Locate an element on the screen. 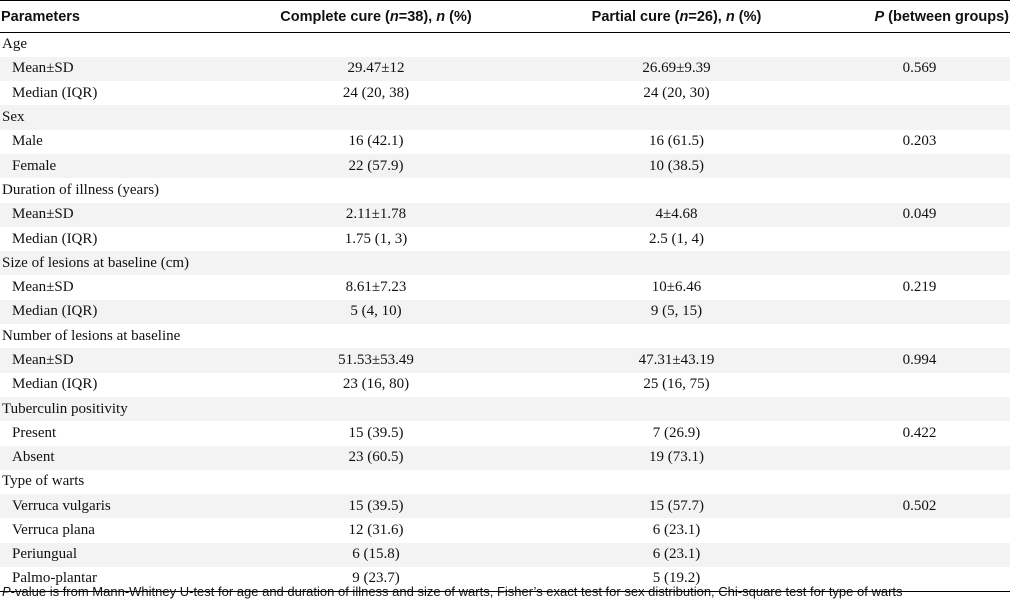 Image resolution: width=1010 pixels, height=606 pixels. row-parameter-label: Present is located at coordinates (34, 432).